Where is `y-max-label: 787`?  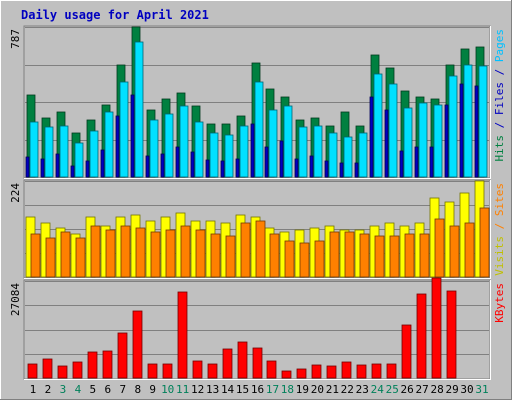 y-max-label: 787 is located at coordinates (15, 39).